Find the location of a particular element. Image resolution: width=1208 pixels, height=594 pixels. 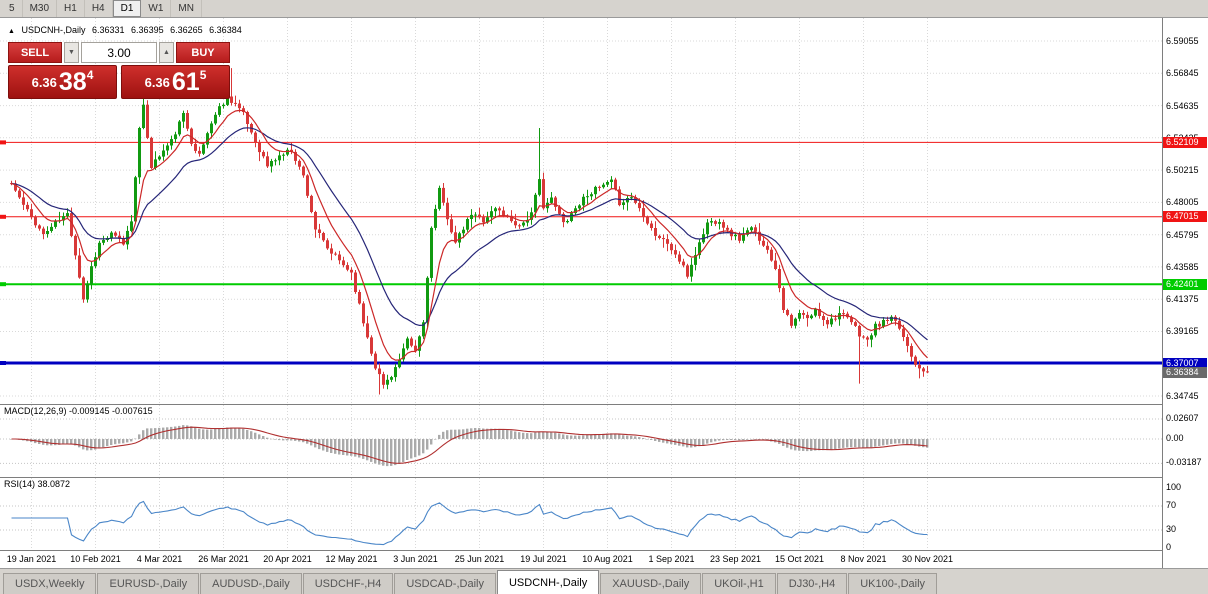

buy-button: BUY is located at coordinates (203, 52).